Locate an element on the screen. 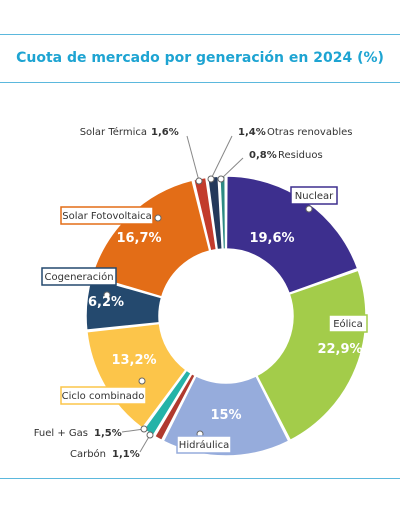 Image resolution: width=400 pixels, height=516 pixels. data-label-cogeneracion: 6,2% is located at coordinates (106, 302).